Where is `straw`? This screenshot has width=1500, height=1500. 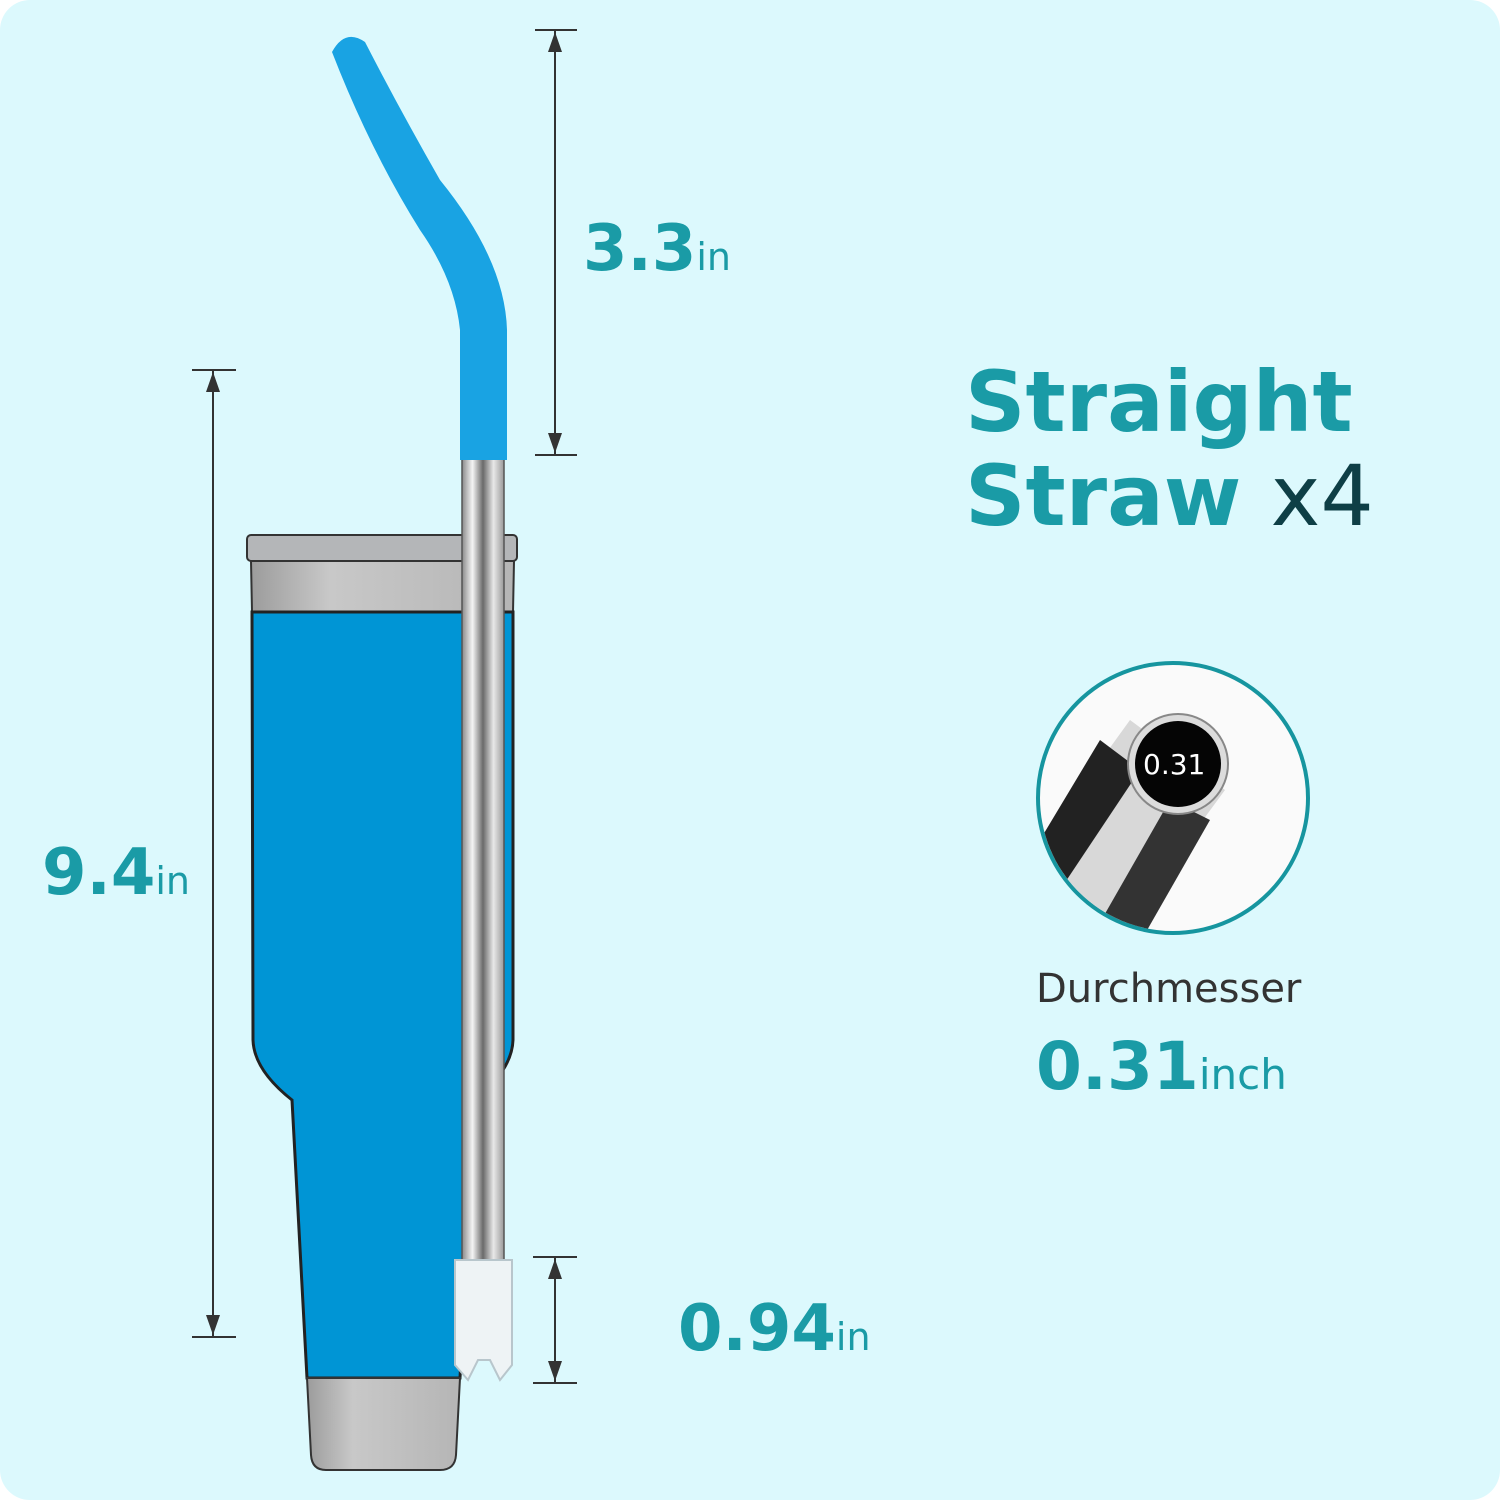 straw is located at coordinates (422, 709).